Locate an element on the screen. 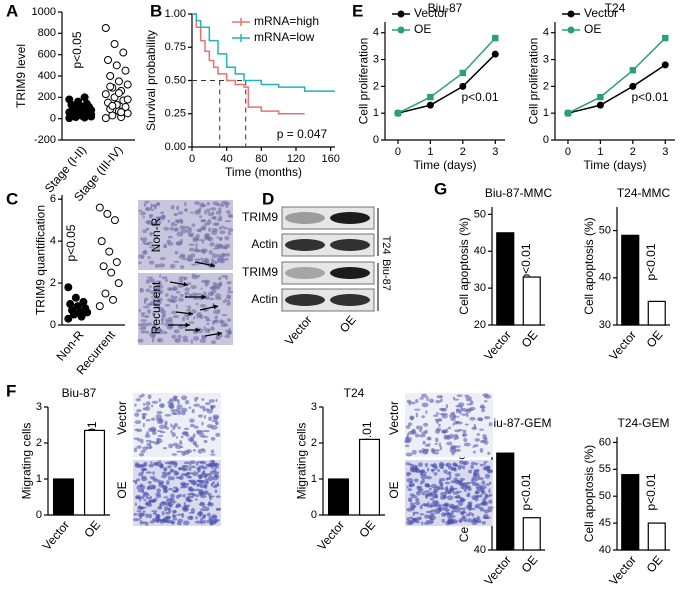 The height and width of the screenshot is (612, 685). legend-label: mRNA=high is located at coordinates (286, 21).